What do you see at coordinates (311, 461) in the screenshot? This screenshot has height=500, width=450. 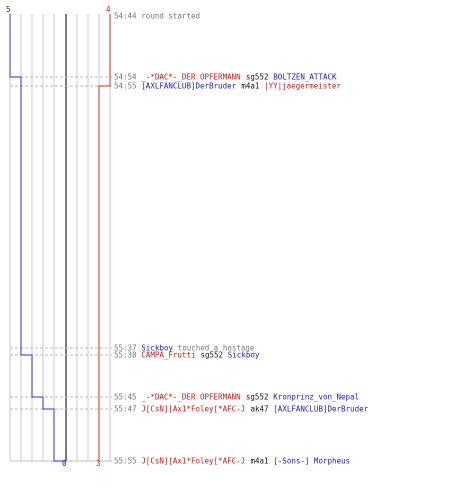 I see `event-player-name: [-Sons-] Morpheus` at bounding box center [311, 461].